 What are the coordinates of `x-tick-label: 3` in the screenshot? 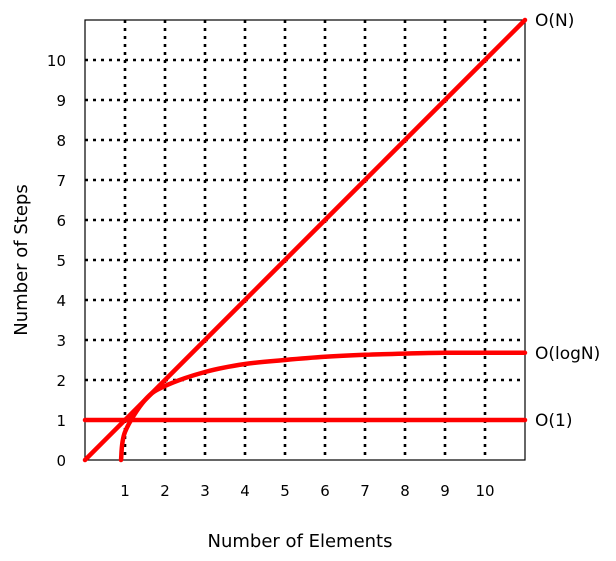 It's located at (205, 491).